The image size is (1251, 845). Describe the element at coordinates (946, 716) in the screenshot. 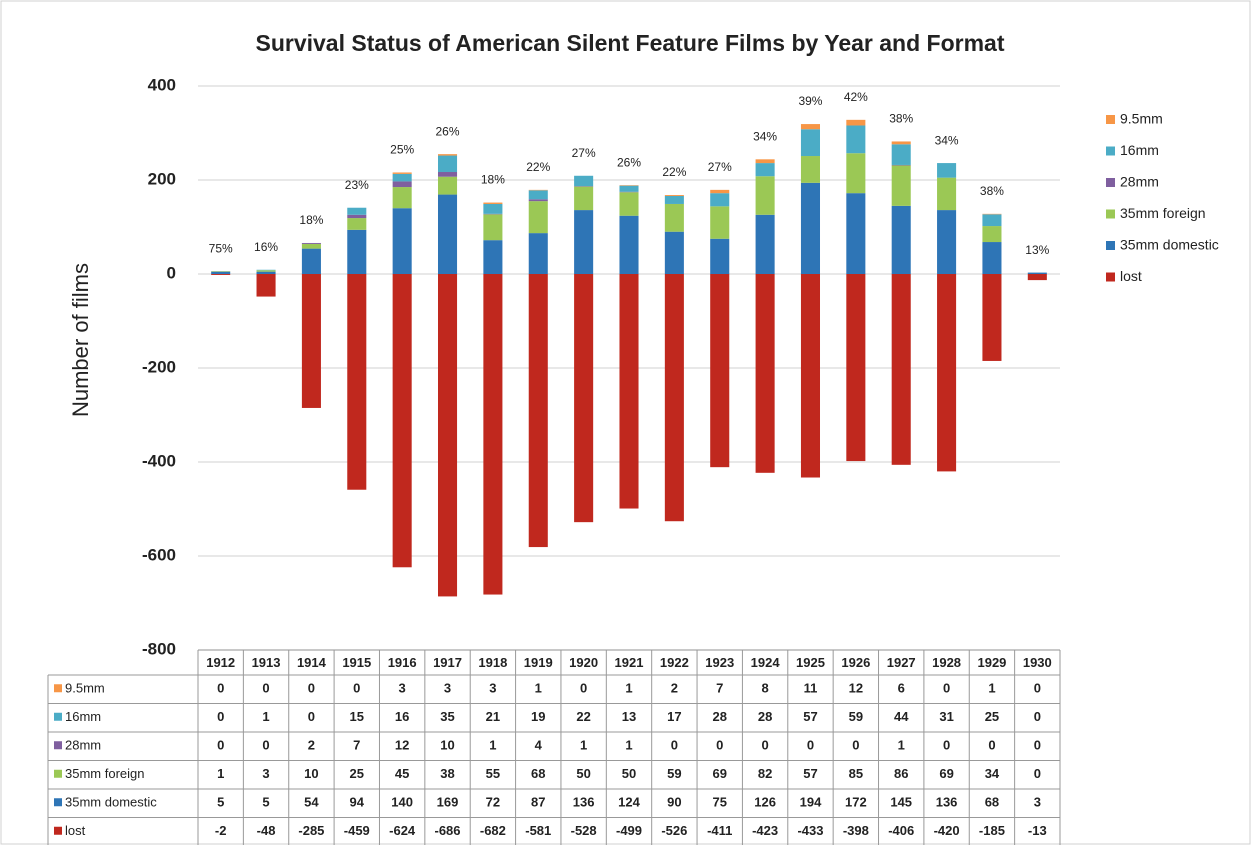

I see `table-cell: 31` at that location.